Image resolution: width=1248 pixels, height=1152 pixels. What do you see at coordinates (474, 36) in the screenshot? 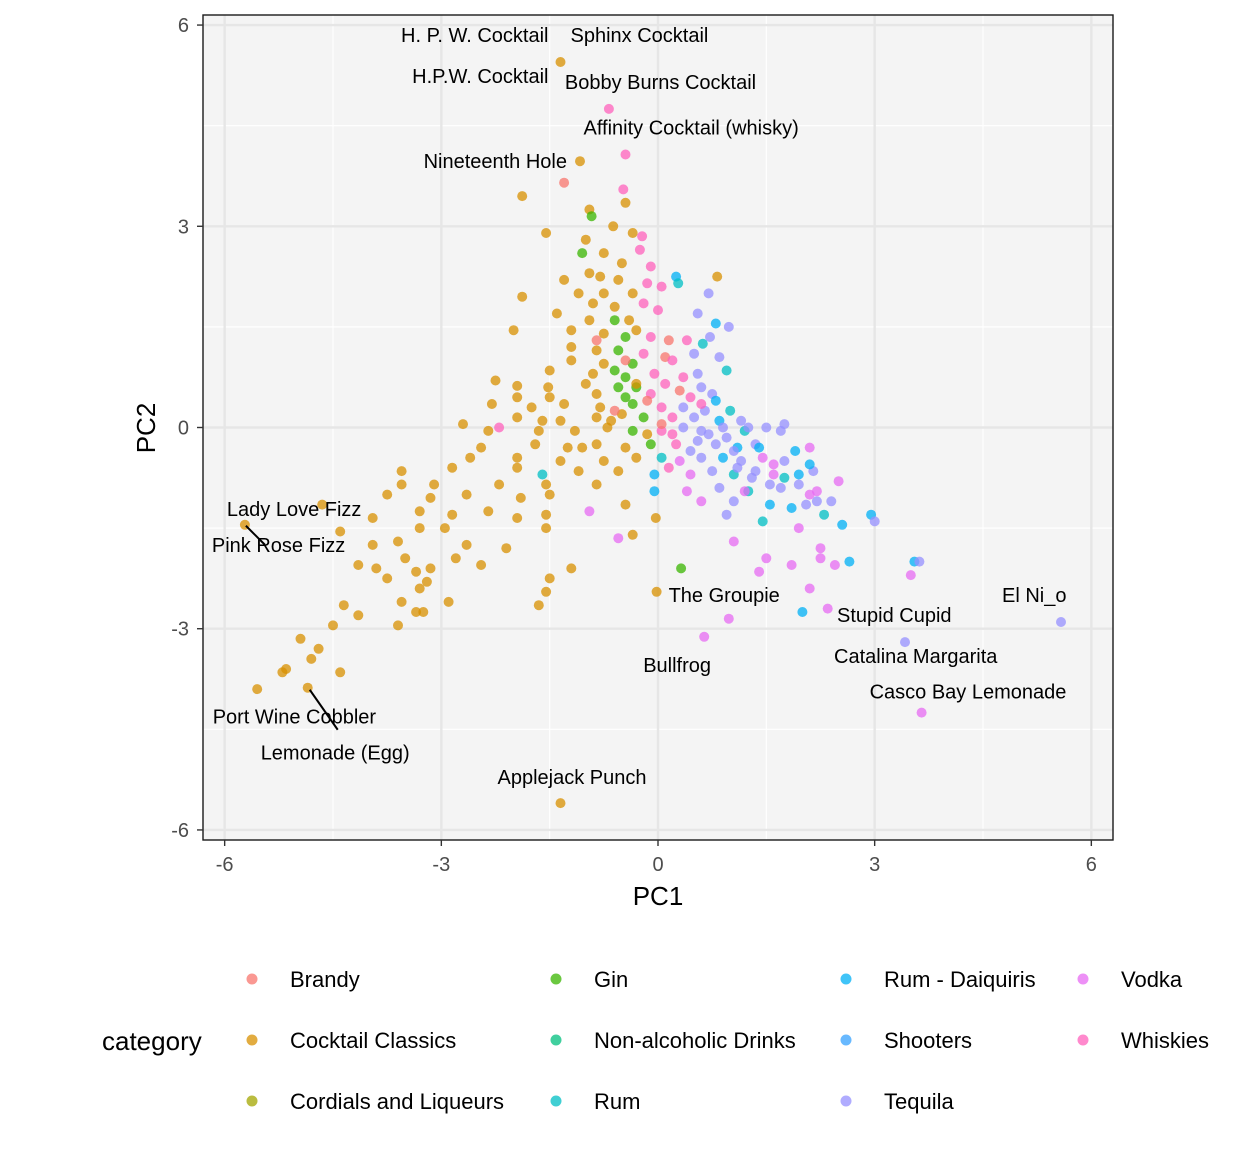
I see `point-label: H. P. W. Cocktail` at bounding box center [474, 36].